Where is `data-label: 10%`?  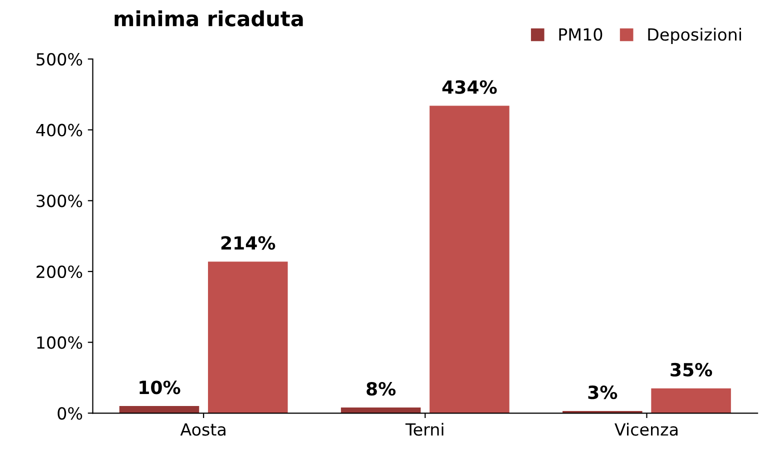 data-label: 10% is located at coordinates (160, 387).